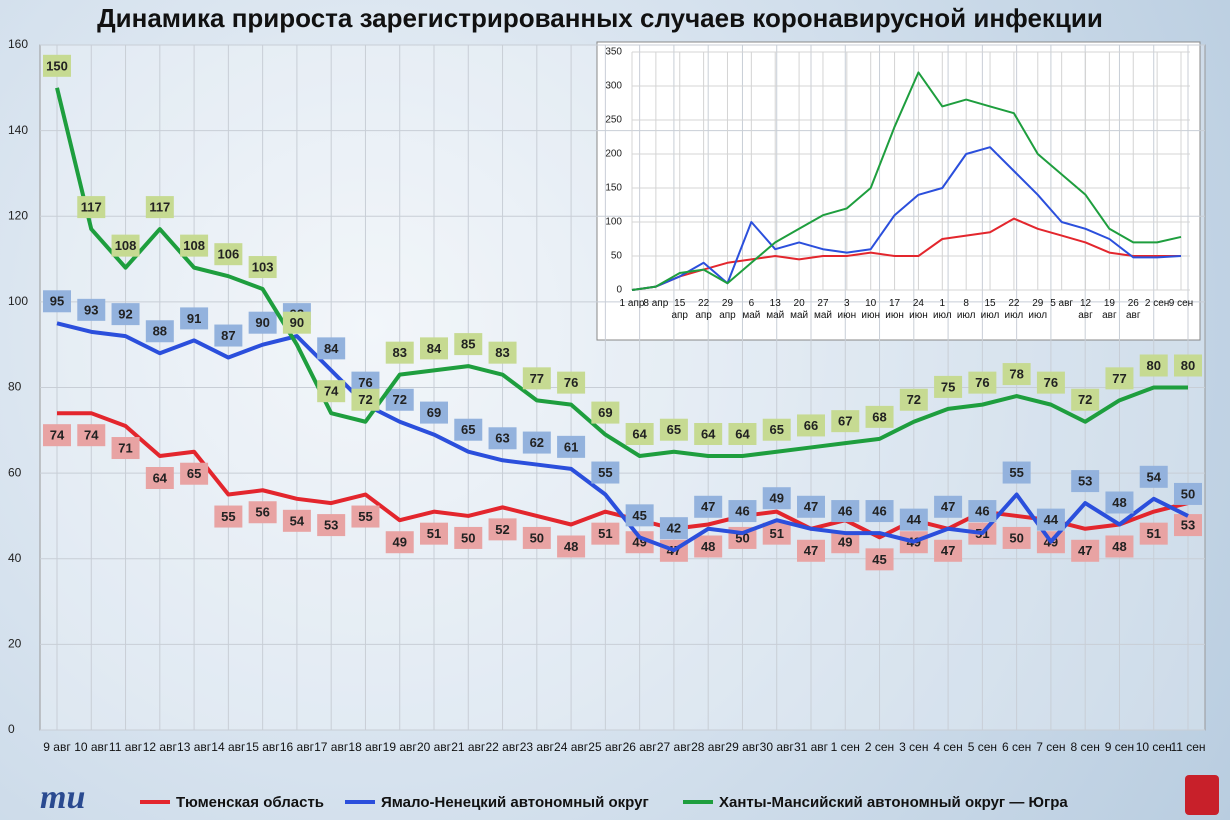 The width and height of the screenshot is (1230, 820). I want to click on y-tick-label: 120, so click(18, 215).